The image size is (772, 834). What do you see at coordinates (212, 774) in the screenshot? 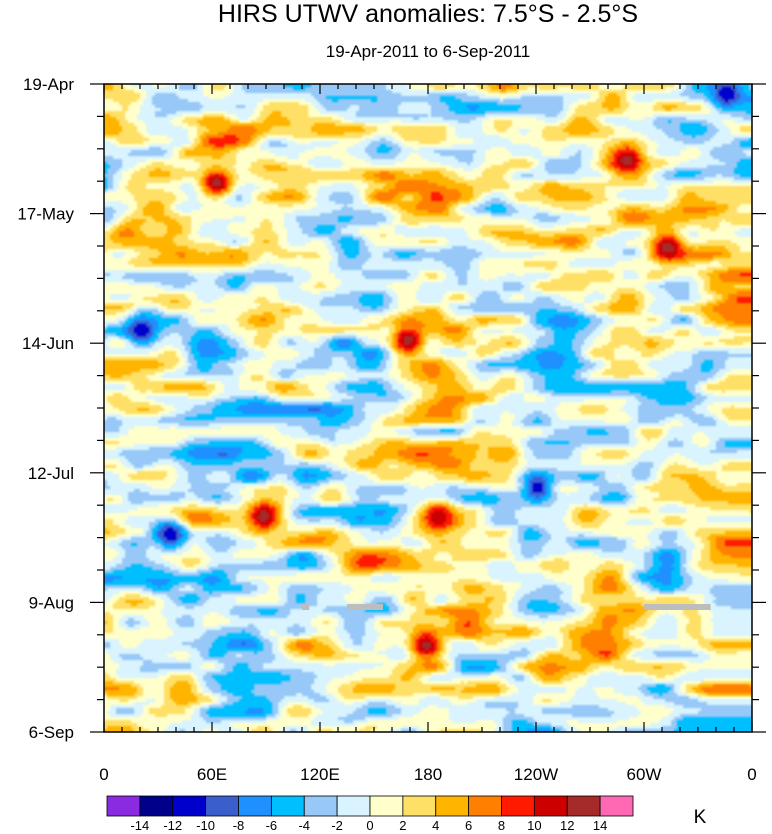
I see `x-tick-label: 60E` at bounding box center [212, 774].